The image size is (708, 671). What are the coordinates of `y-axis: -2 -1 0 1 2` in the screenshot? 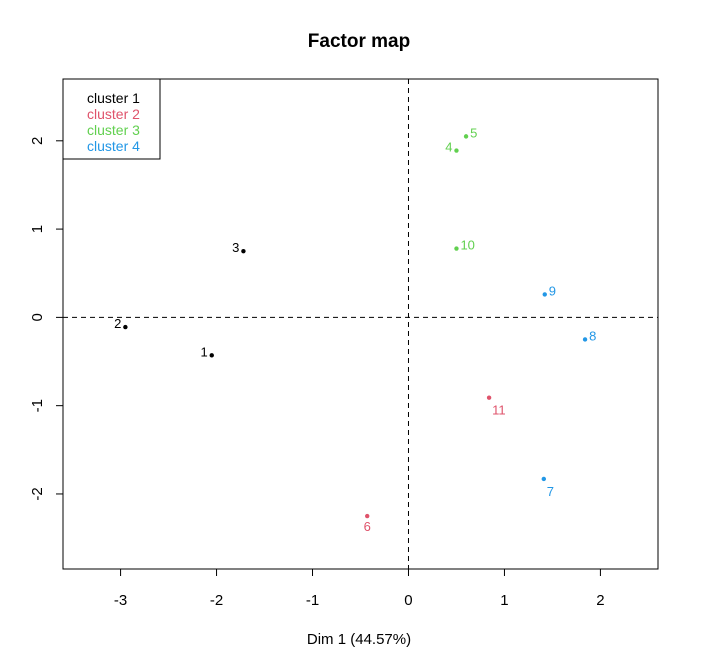 It's located at (46, 319).